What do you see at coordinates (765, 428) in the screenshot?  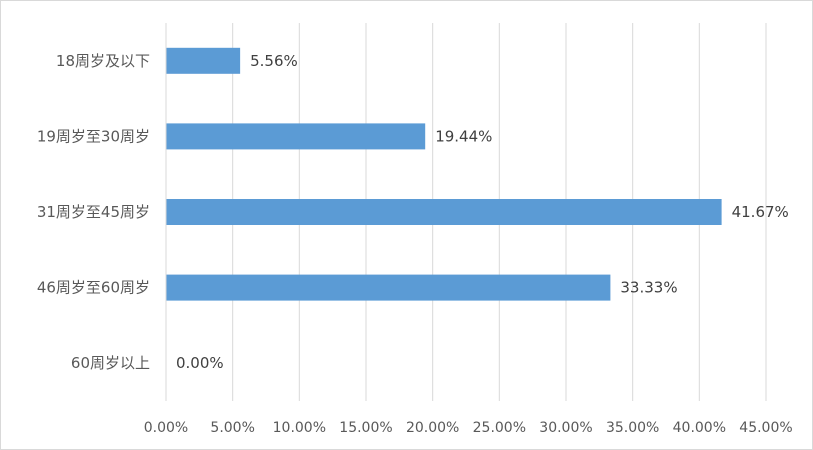 I see `x-tick-label: 45.00%` at bounding box center [765, 428].